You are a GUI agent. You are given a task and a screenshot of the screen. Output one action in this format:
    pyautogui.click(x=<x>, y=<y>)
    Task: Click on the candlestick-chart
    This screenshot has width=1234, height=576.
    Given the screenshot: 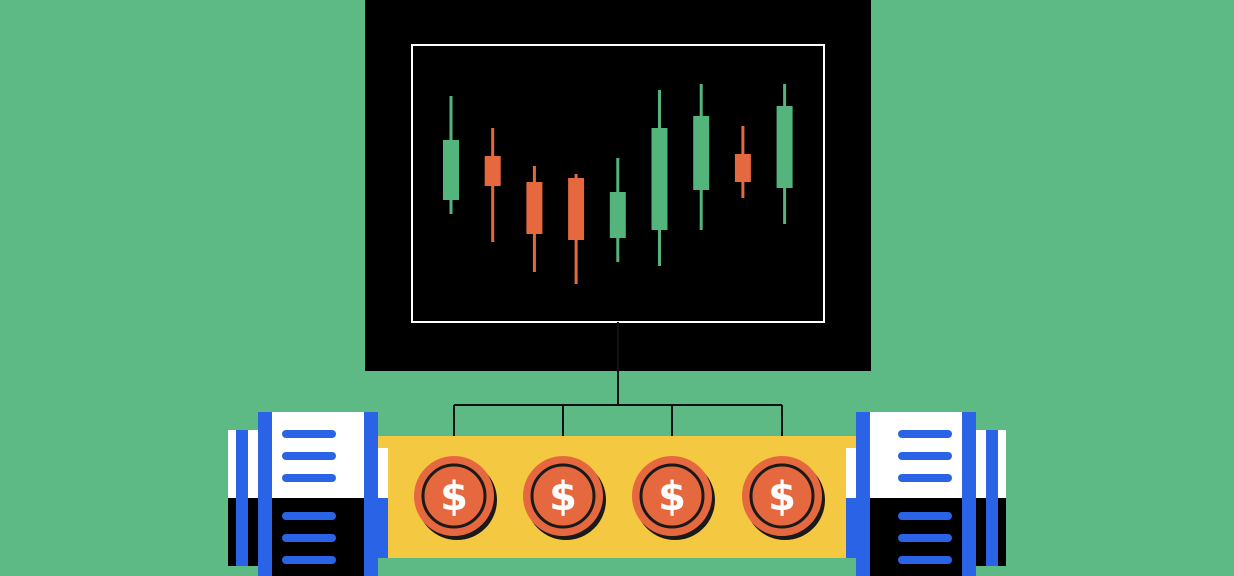 What is the action you would take?
    pyautogui.click(x=618, y=184)
    